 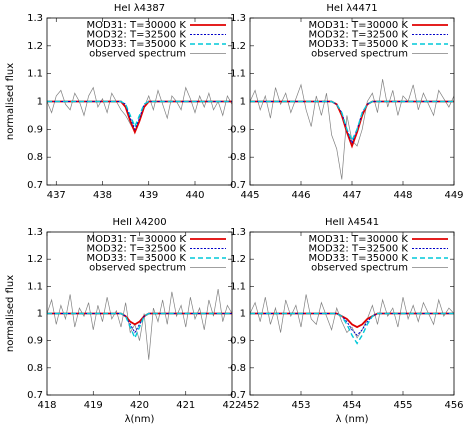 What do you see at coordinates (194, 195) in the screenshot?
I see `x-tick-label: 440` at bounding box center [194, 195].